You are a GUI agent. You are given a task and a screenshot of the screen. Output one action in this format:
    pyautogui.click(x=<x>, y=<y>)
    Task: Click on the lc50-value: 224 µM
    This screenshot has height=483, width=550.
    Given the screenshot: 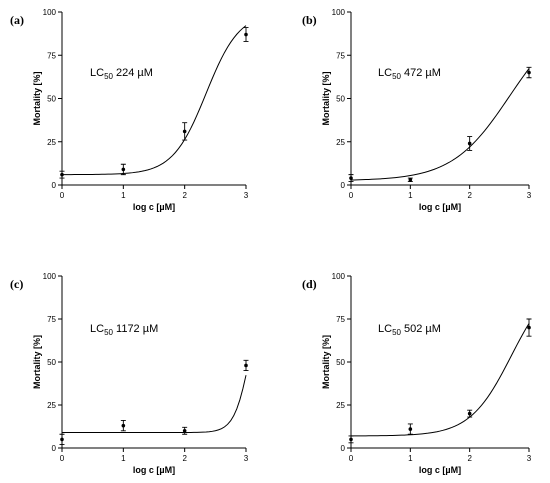 What is the action you would take?
    pyautogui.click(x=133, y=73)
    